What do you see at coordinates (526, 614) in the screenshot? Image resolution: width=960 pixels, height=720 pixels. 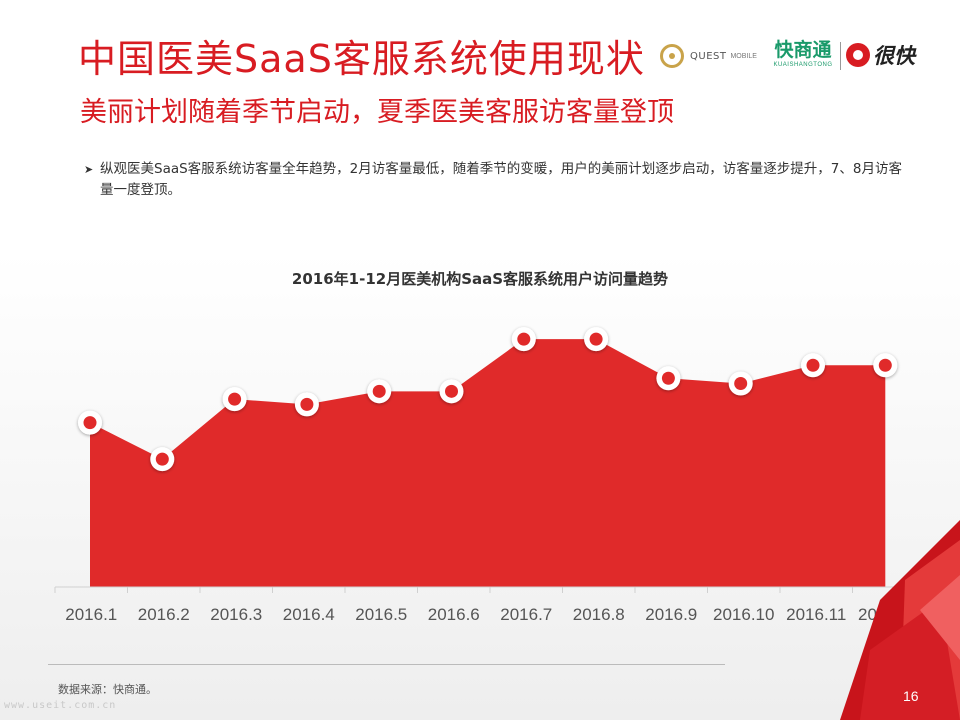 I see `x-tick-label: 2016.7` at bounding box center [526, 614].